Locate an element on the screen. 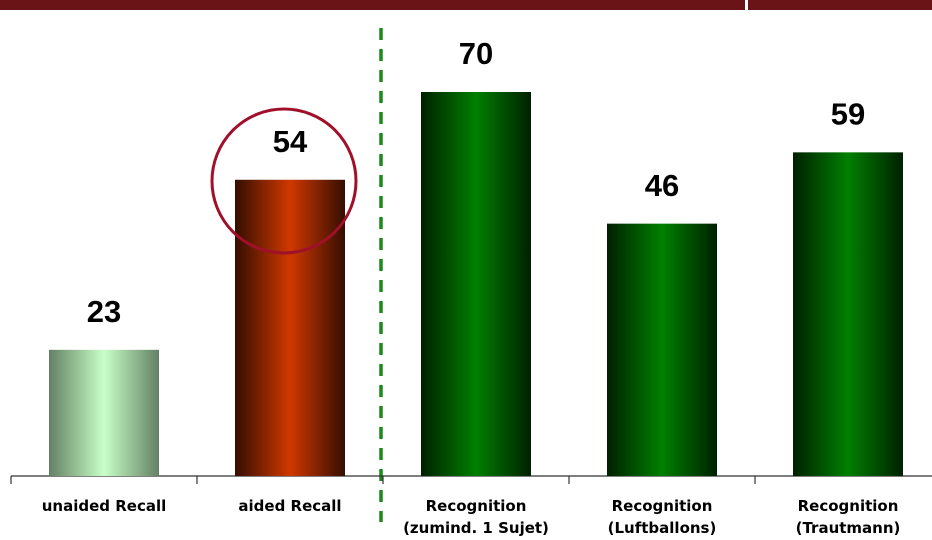 The width and height of the screenshot is (932, 540). highlight-circle is located at coordinates (284, 181).